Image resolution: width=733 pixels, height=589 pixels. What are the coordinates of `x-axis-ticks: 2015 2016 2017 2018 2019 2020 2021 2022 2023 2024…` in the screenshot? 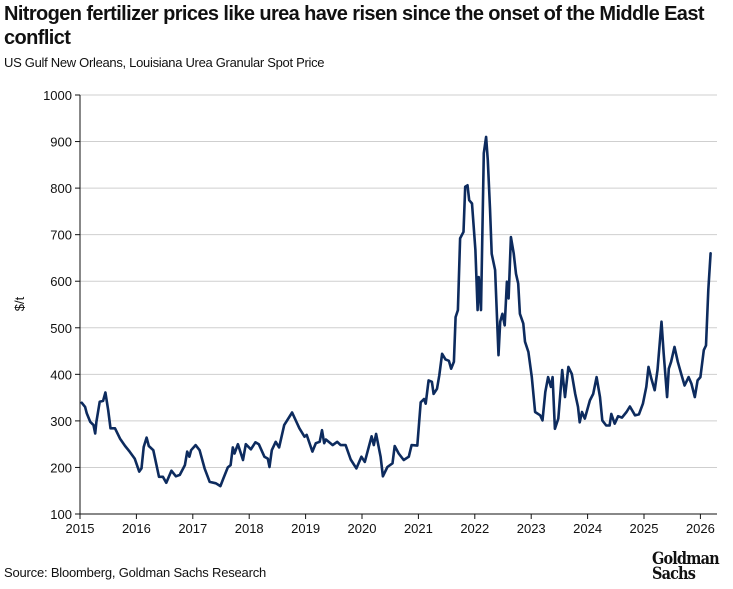 It's located at (390, 525).